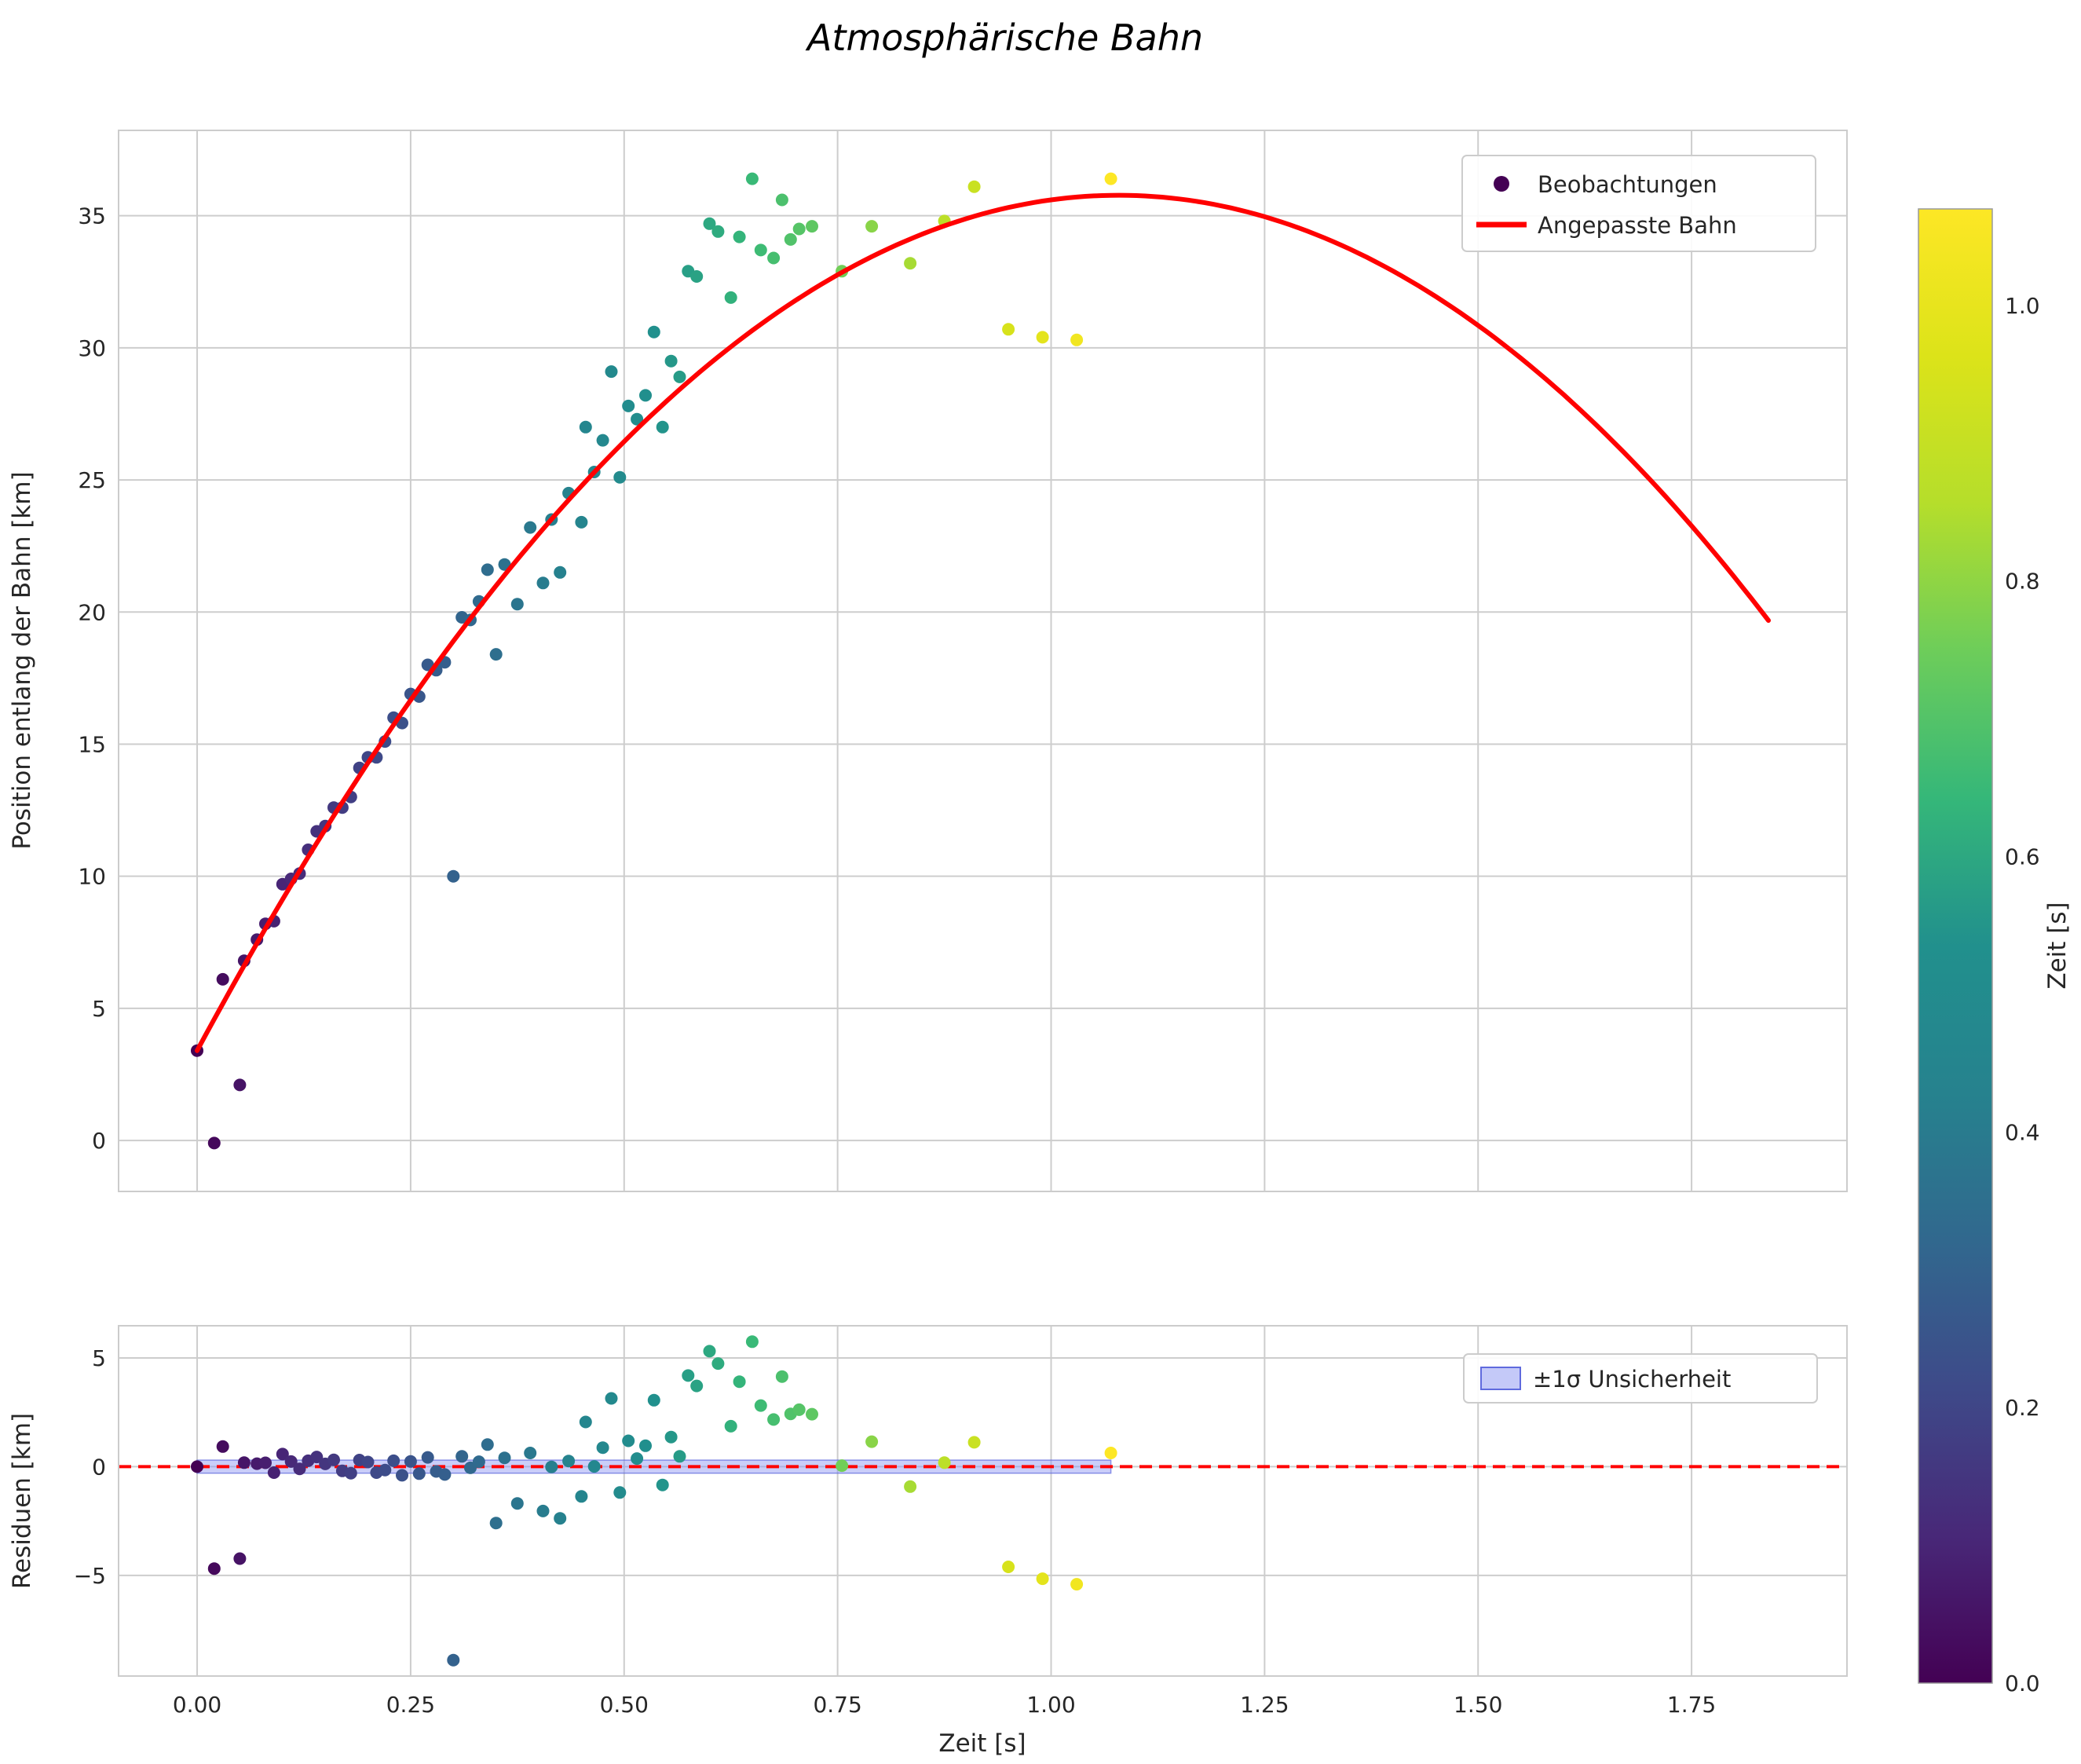 This screenshot has height=1764, width=2081. What do you see at coordinates (92, 612) in the screenshot?
I see `main-y-tick-label: 20` at bounding box center [92, 612].